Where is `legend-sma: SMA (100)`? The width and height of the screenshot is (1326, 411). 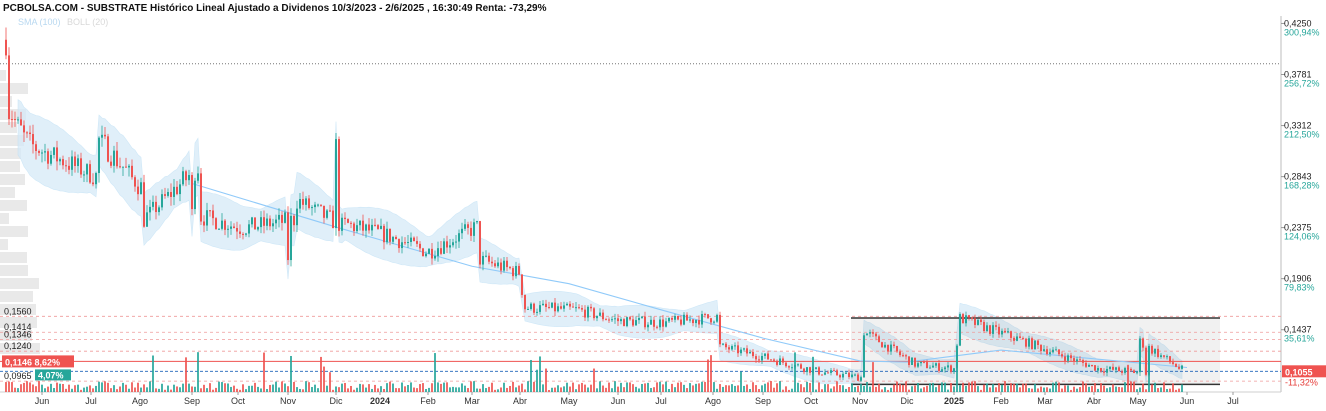
legend-sma: SMA (100) is located at coordinates (39, 22).